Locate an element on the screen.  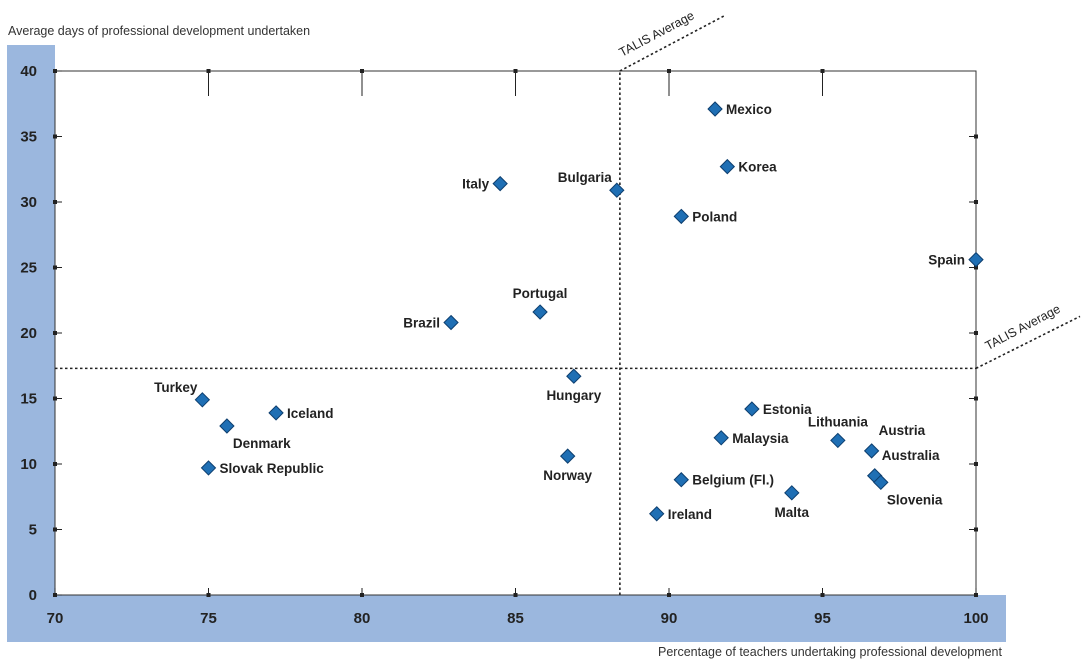
x-tick-label: 70 is located at coordinates (55, 618).